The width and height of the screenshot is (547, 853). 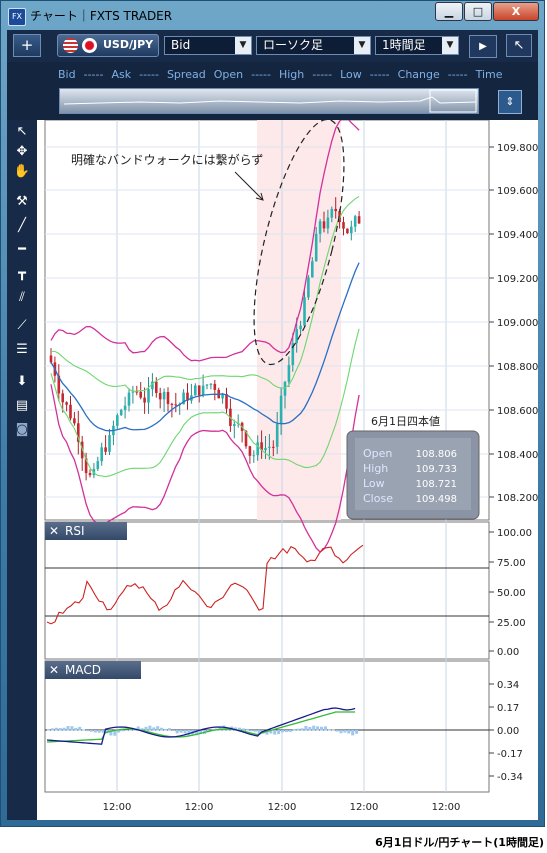 I want to click on price-type-value: Bid, so click(x=181, y=45).